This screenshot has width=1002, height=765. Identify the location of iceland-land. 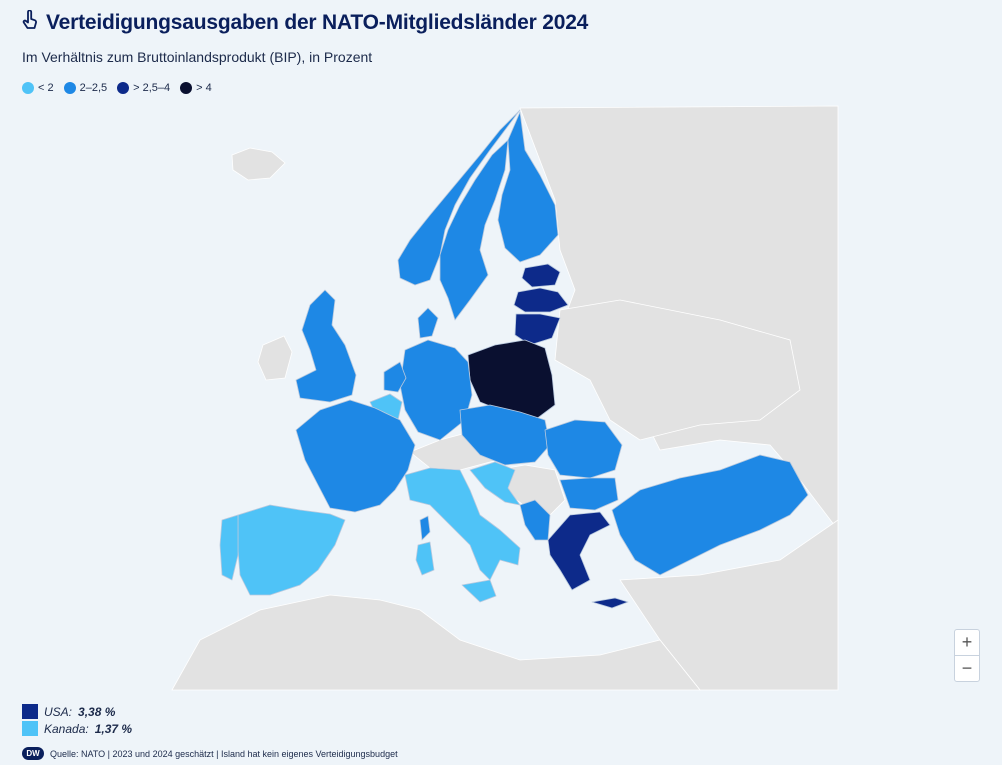
(258, 164).